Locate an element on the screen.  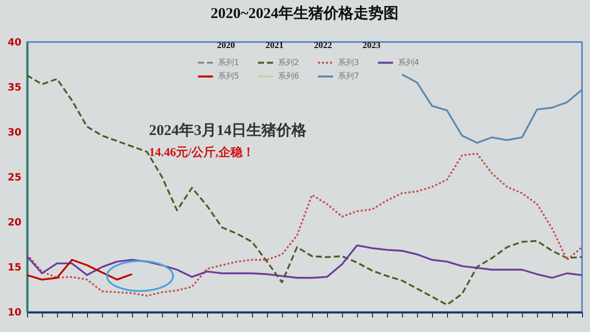
annotation: 2020 is located at coordinates (226, 45).